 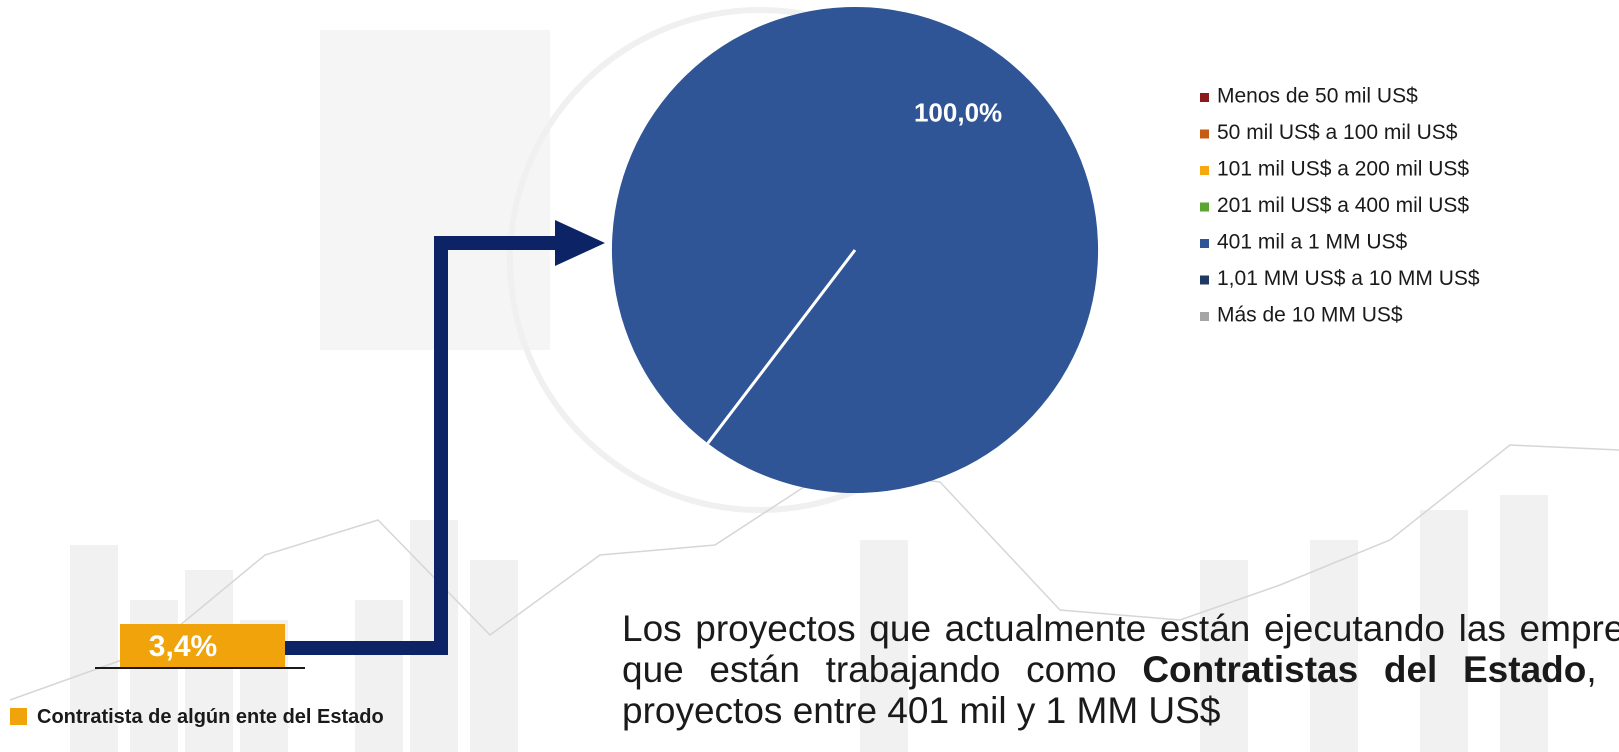 I want to click on connector-arrow, so click(x=445, y=437).